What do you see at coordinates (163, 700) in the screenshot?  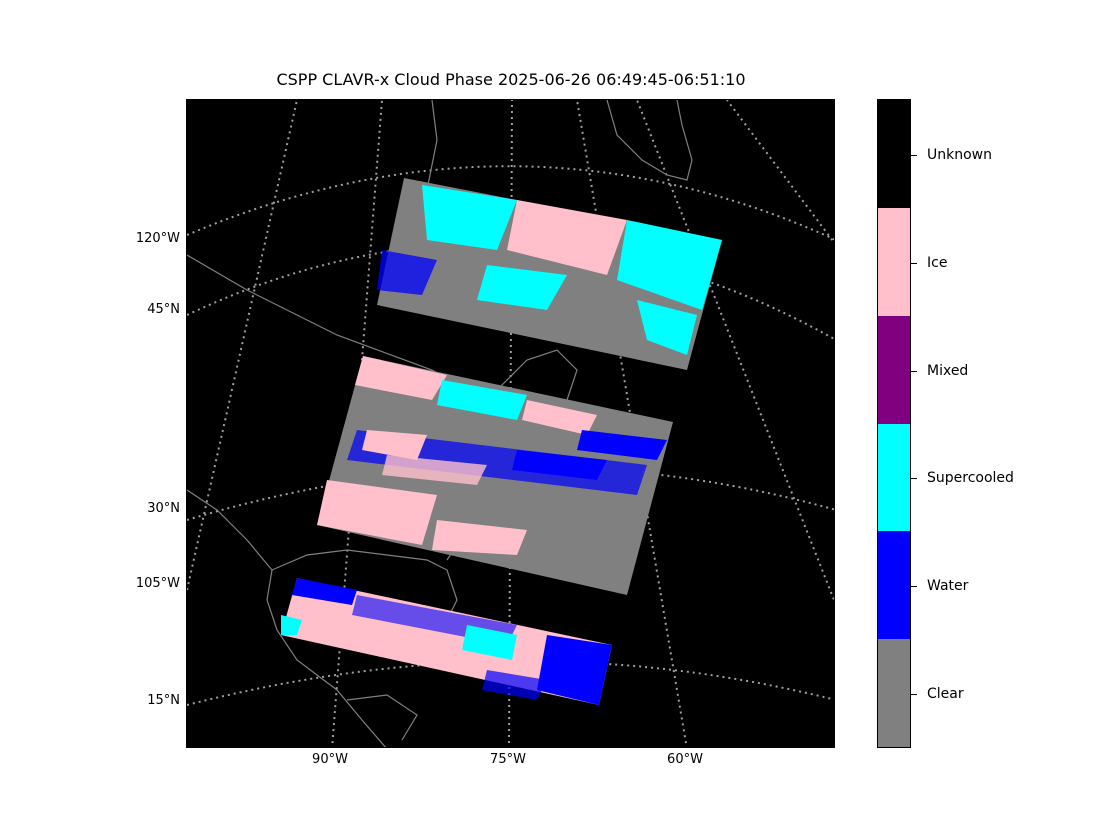 I see `lat-label-15n: 15°N` at bounding box center [163, 700].